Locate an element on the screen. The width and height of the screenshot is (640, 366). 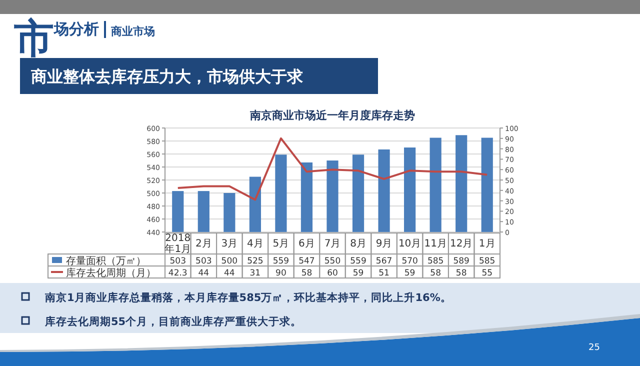
x-tick-label: 2月 is located at coordinates (203, 244).